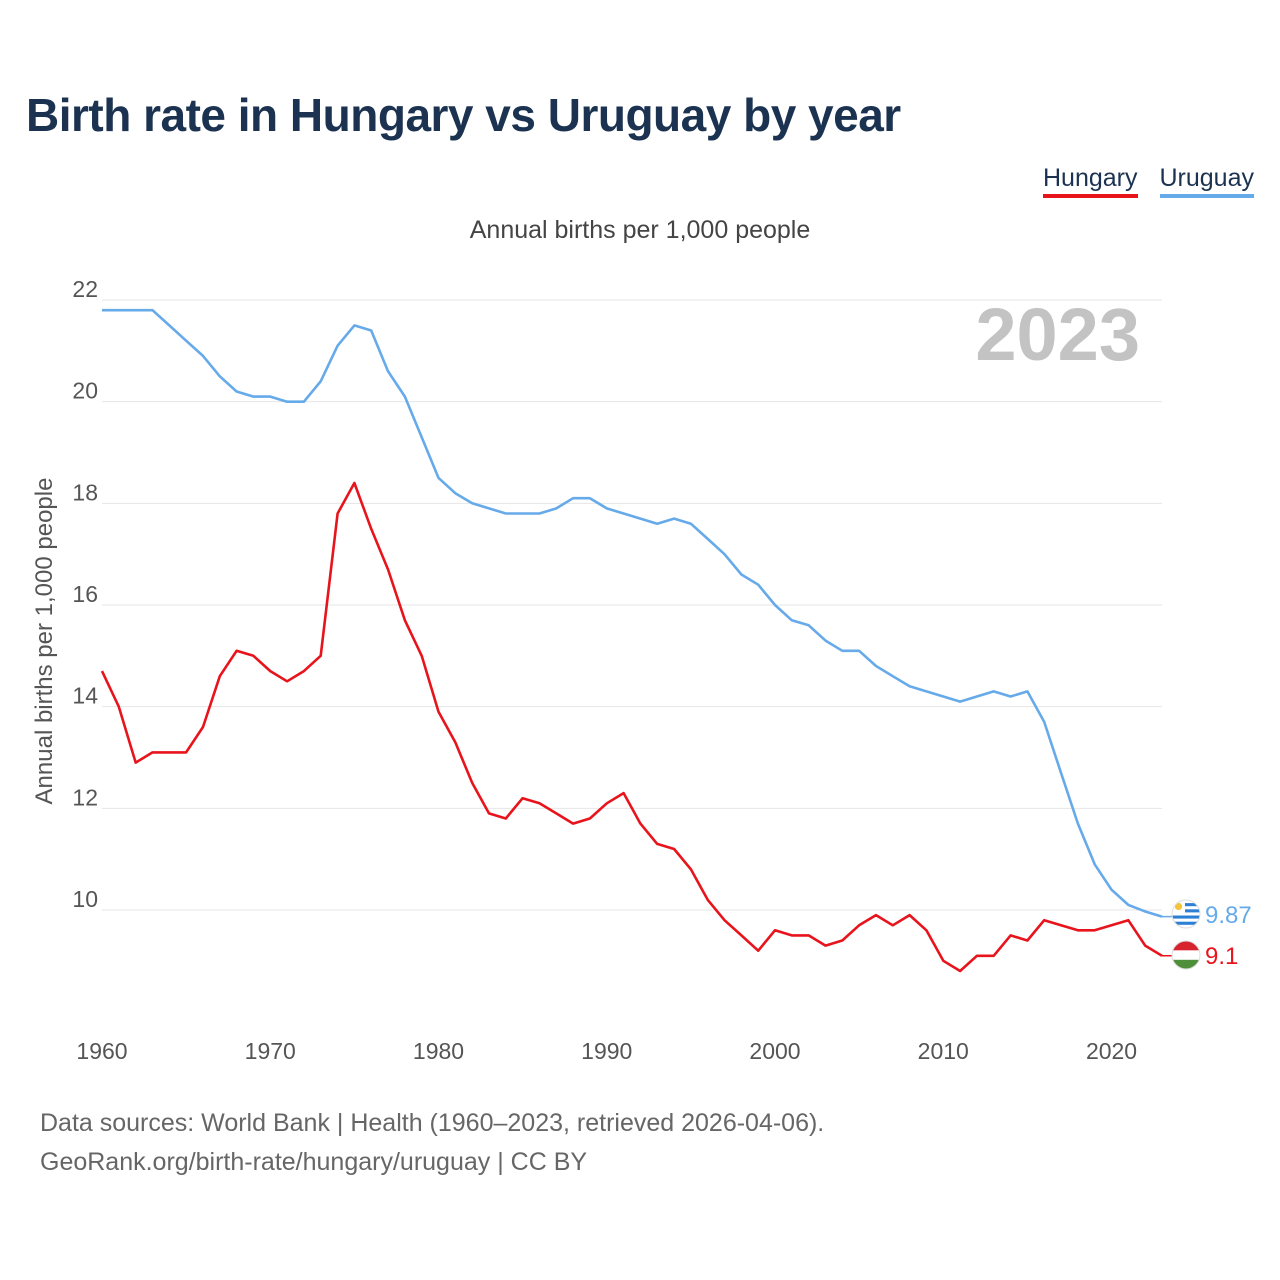  What do you see at coordinates (85, 899) in the screenshot?
I see `y-tick-label: 10` at bounding box center [85, 899].